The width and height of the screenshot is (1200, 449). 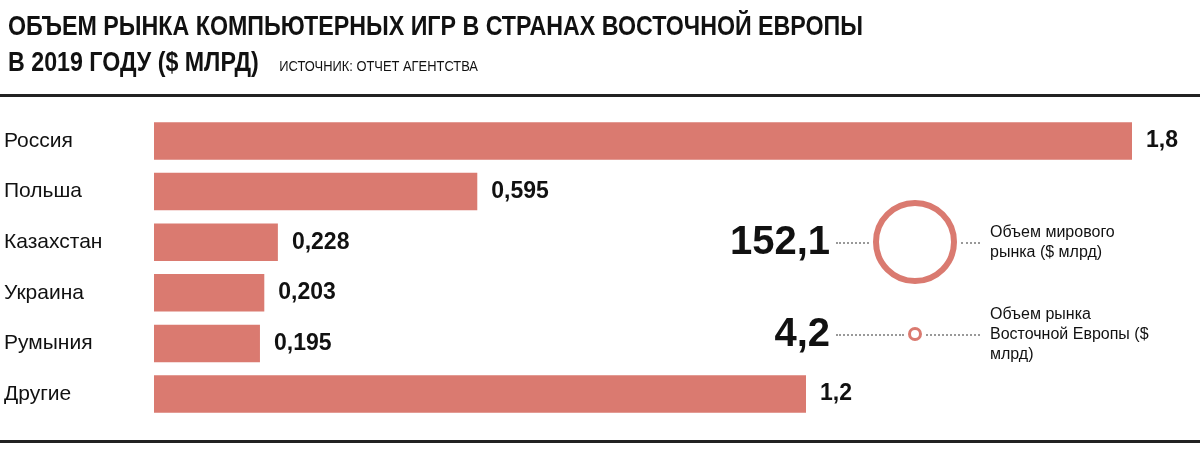 I want to click on y-tick-label: Украина, so click(x=44, y=291).